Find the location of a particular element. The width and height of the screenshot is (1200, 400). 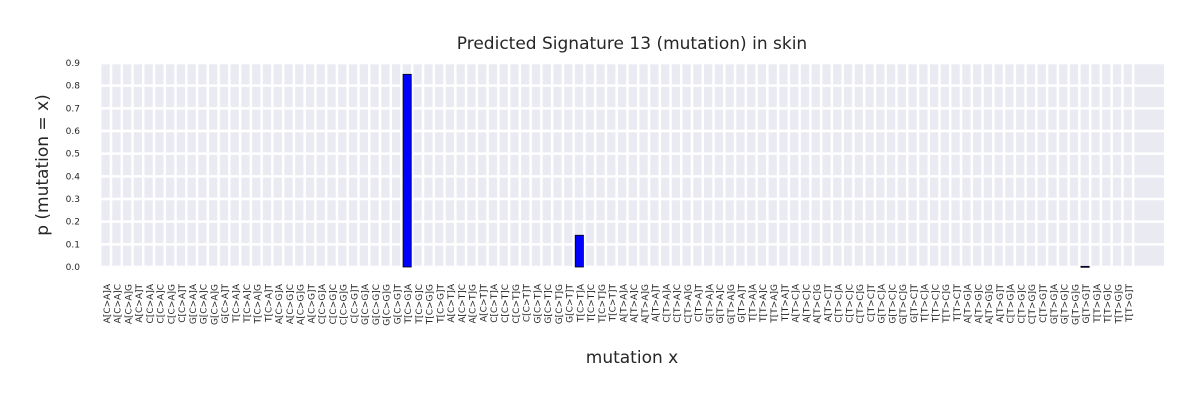

x-tick-label: A[T>C]T is located at coordinates (829, 302).